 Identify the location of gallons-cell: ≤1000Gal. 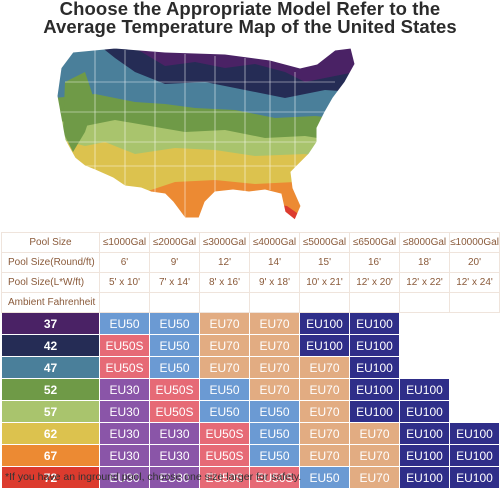
(124, 242).